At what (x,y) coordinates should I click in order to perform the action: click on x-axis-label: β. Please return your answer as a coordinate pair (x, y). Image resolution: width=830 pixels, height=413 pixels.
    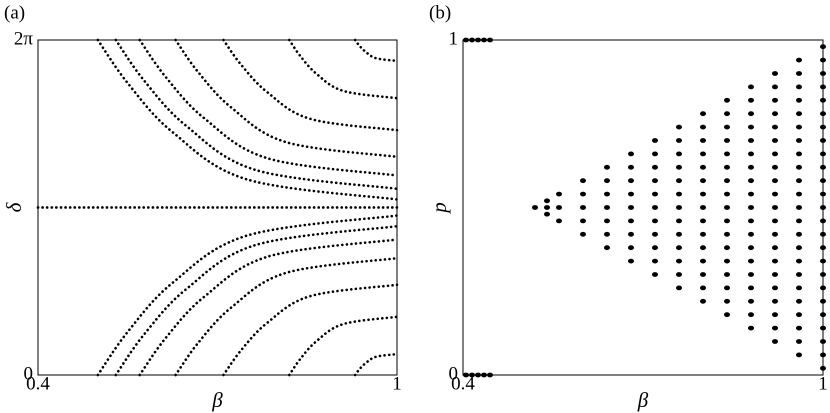
    Looking at the image, I should click on (643, 400).